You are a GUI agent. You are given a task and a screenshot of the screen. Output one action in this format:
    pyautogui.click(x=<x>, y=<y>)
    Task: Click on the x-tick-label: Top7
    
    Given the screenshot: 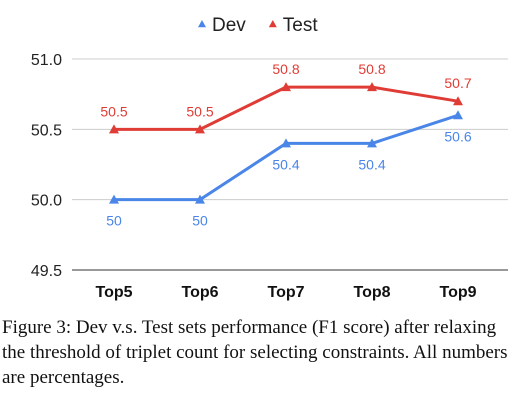 What is the action you would take?
    pyautogui.click(x=285, y=292)
    